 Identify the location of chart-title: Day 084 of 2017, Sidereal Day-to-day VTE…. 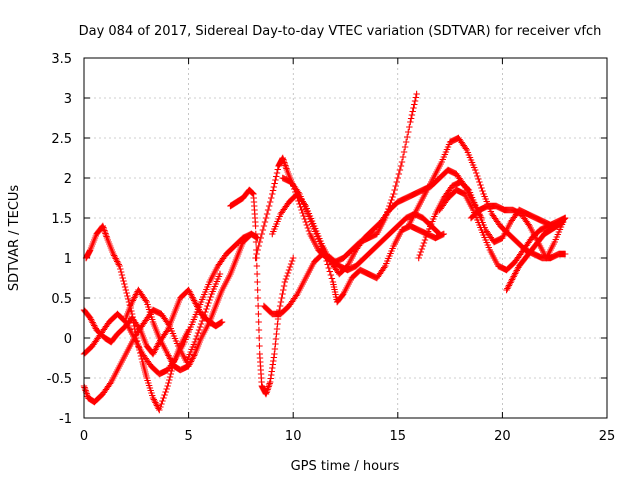
(340, 31).